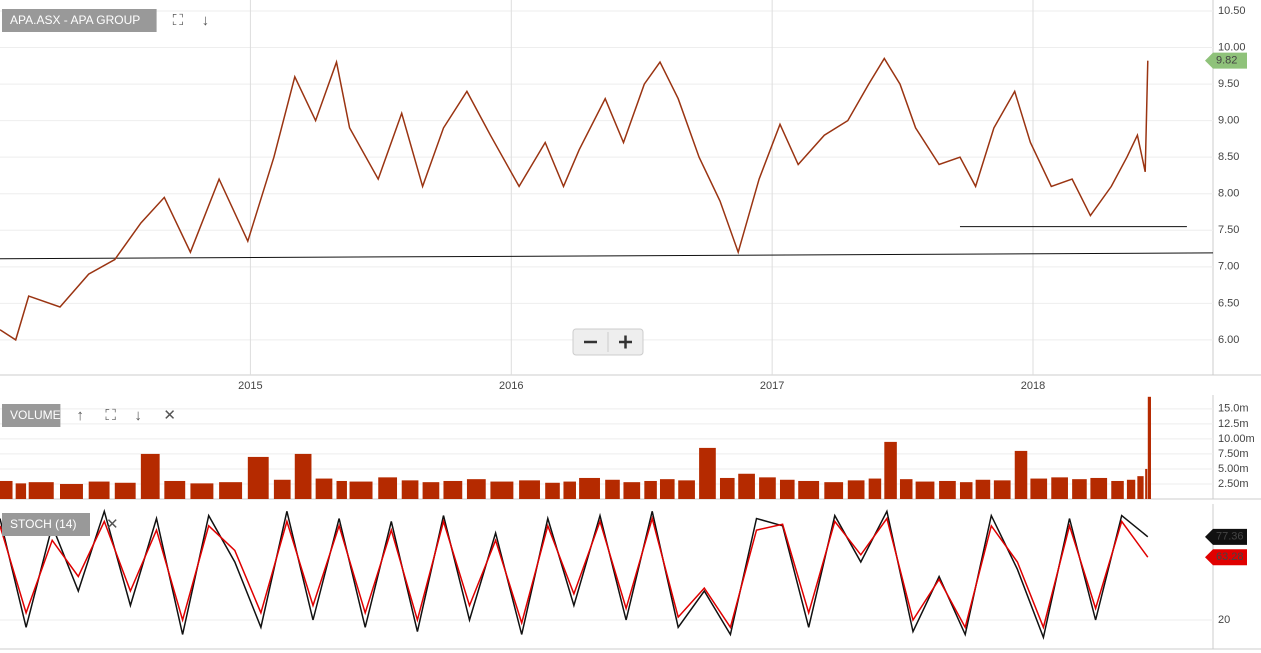  I want to click on y-tick-label: 8.50, so click(1228, 157).